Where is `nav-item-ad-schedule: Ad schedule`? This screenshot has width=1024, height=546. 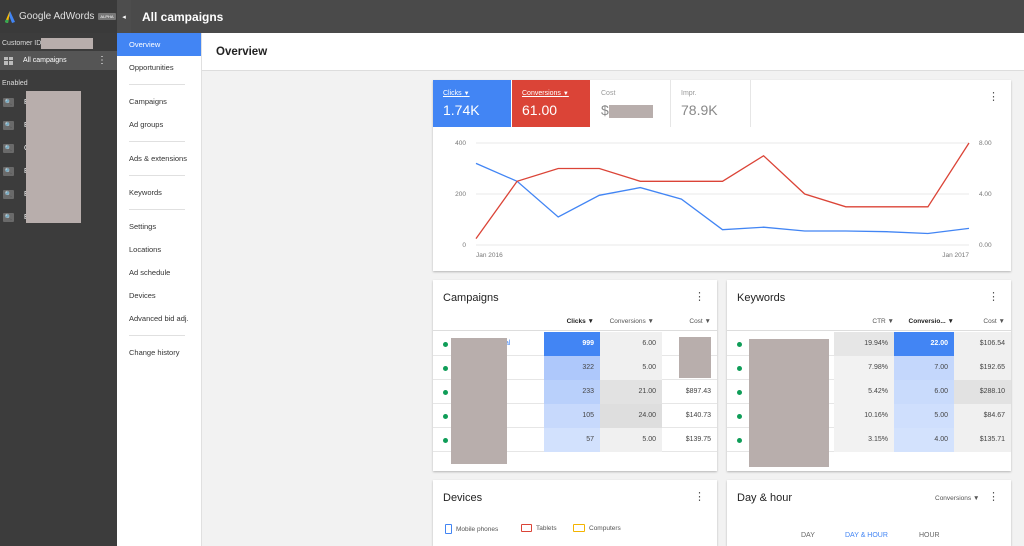 nav-item-ad-schedule: Ad schedule is located at coordinates (150, 272).